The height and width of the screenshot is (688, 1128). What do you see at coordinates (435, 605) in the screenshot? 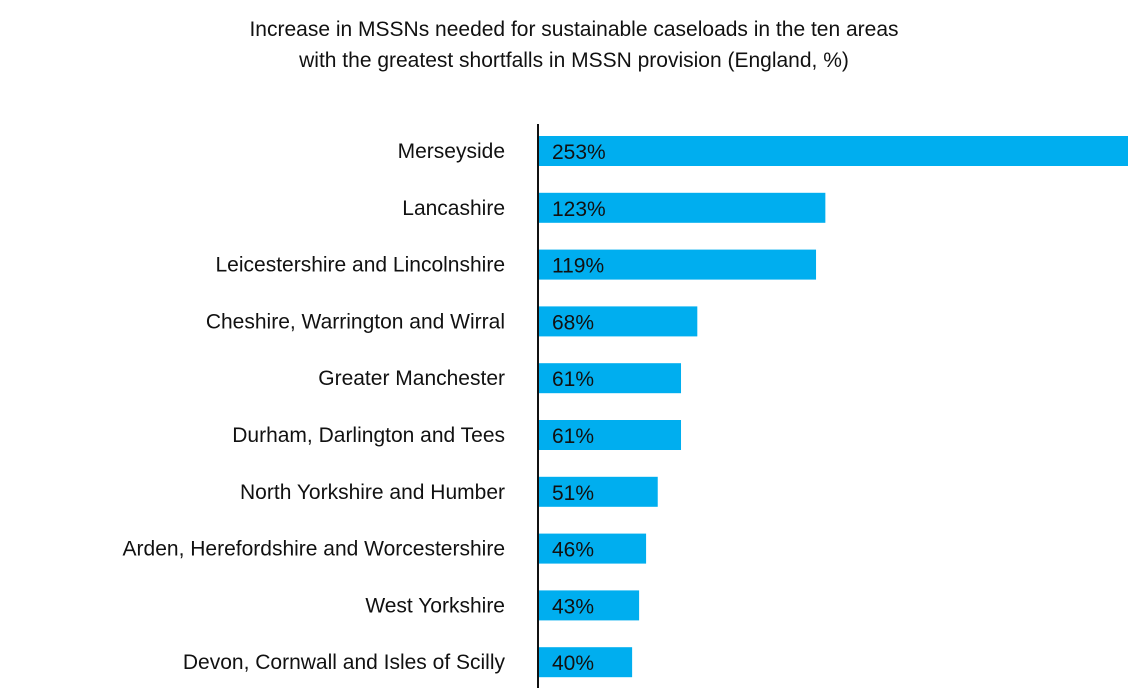
I see `category-label-8: West Yorkshire` at bounding box center [435, 605].